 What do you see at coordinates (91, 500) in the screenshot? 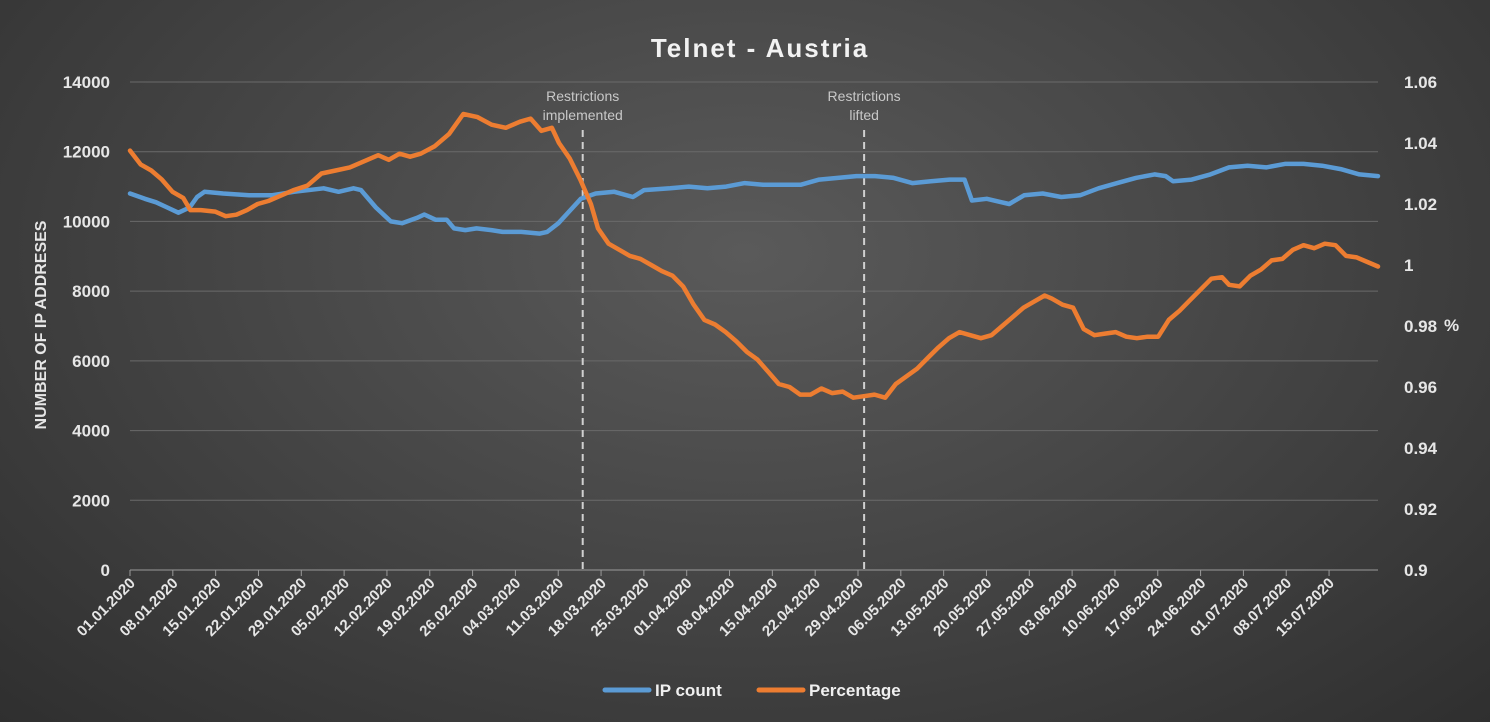
I see `left-tick-label: 2000` at bounding box center [91, 500].